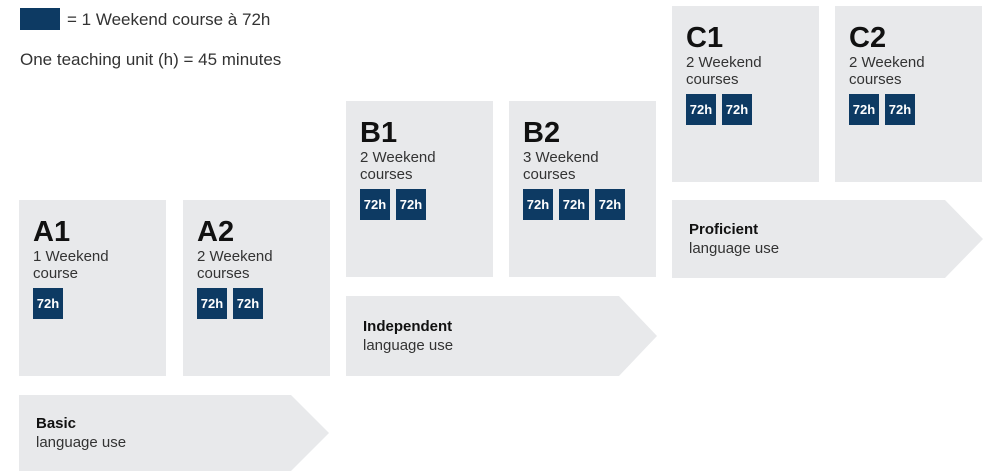  I want to click on level-box: C2 2 Weekend courses 72h 72h, so click(908, 94).